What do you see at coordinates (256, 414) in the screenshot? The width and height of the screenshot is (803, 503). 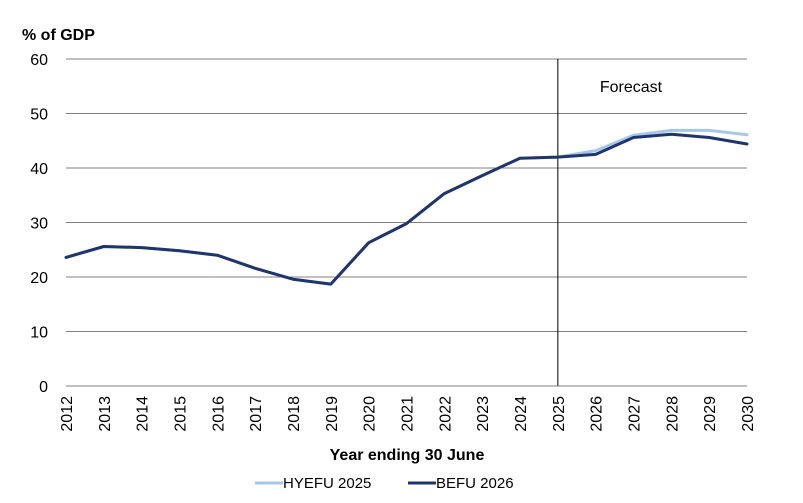 I see `x-tick-label: 2017` at bounding box center [256, 414].